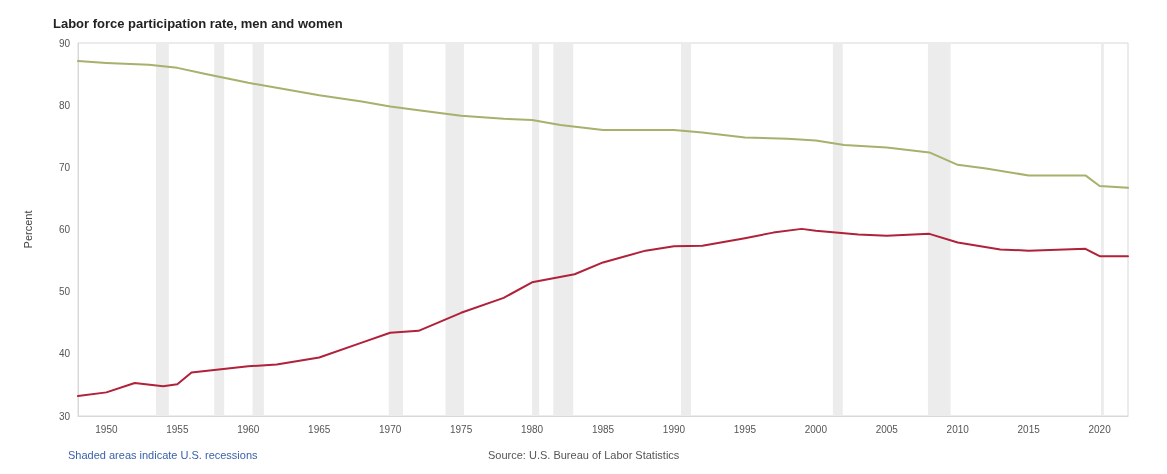 This screenshot has height=474, width=1167. What do you see at coordinates (461, 429) in the screenshot?
I see `x-tick-label: 1975` at bounding box center [461, 429].